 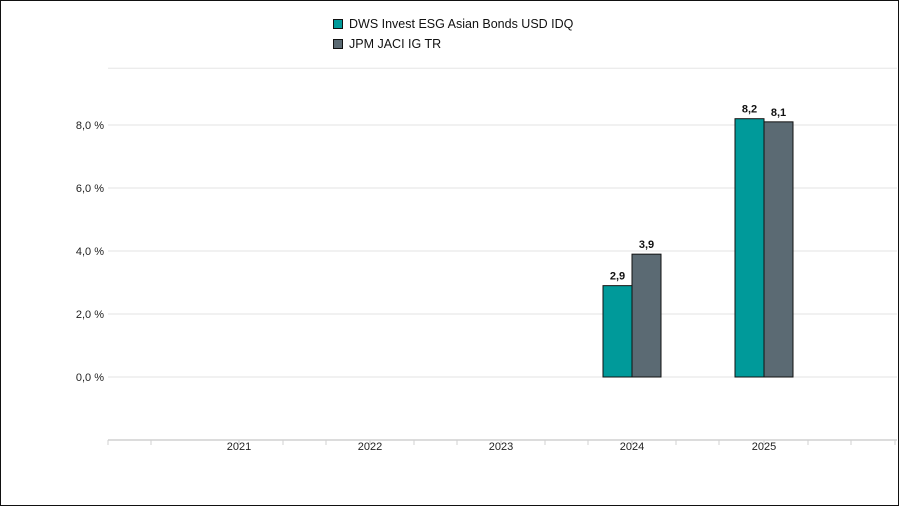 I want to click on y-tick-label: 2,0 %, so click(x=90, y=315).